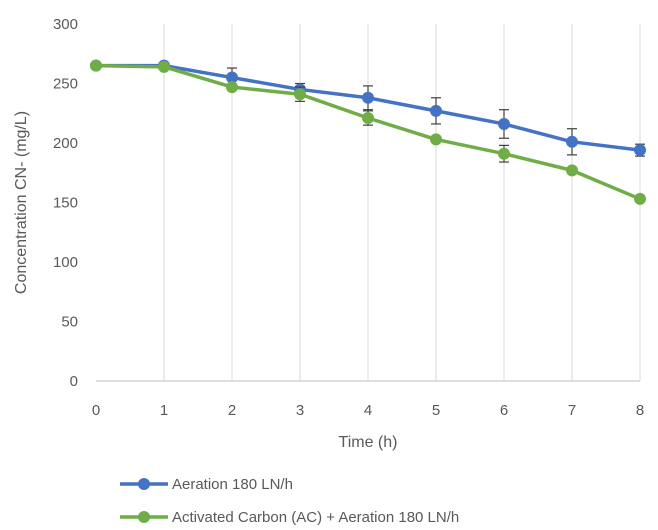 This screenshot has height=530, width=658. I want to click on x-tick-label-2: 2, so click(232, 410).